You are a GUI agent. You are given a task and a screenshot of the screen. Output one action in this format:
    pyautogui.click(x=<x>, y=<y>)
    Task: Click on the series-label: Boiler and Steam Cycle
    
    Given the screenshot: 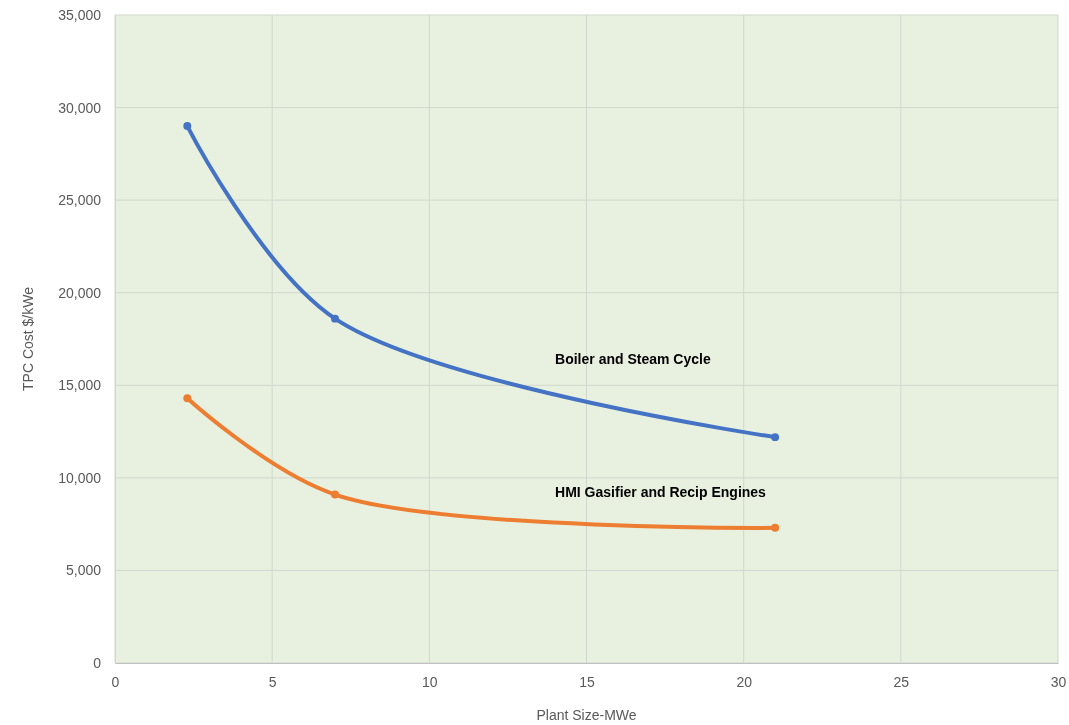 What is the action you would take?
    pyautogui.click(x=633, y=358)
    